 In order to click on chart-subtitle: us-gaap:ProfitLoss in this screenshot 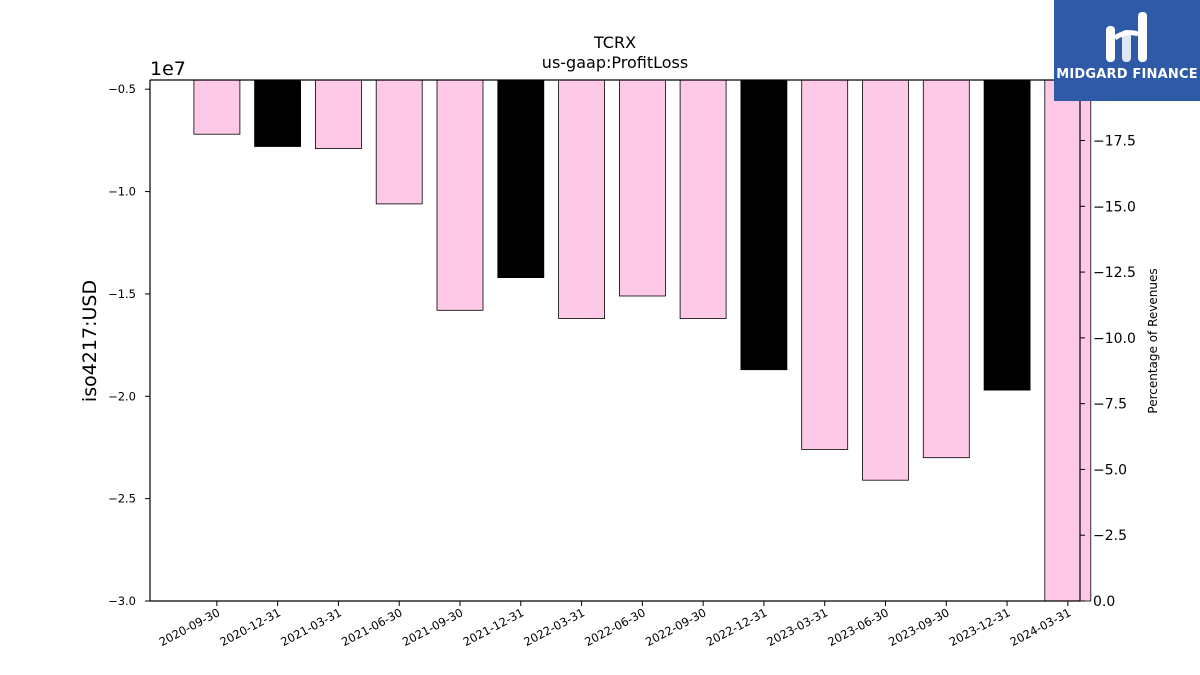, I will do `click(615, 62)`.